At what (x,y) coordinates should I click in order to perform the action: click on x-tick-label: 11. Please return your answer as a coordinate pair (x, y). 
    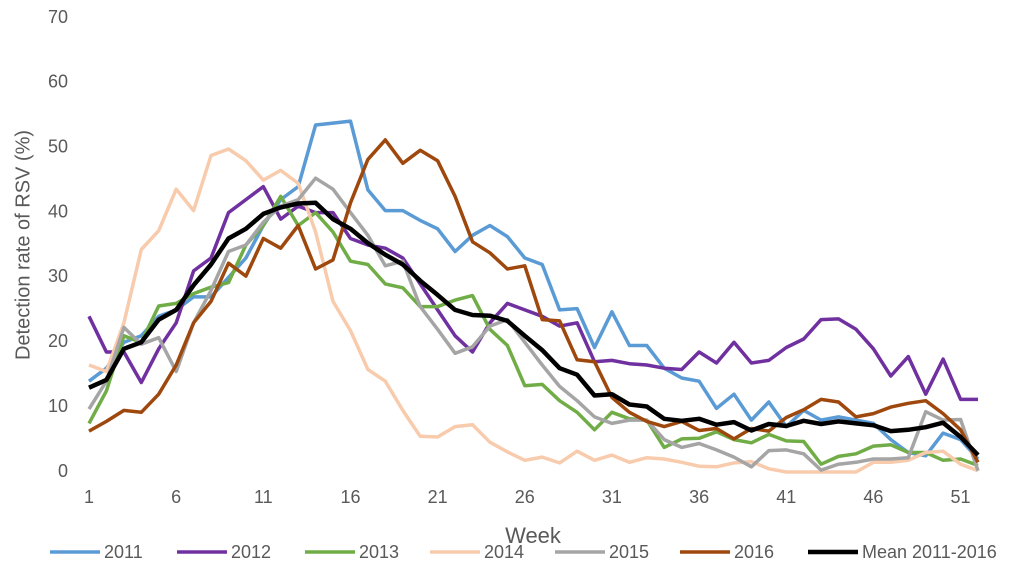
    Looking at the image, I should click on (263, 497).